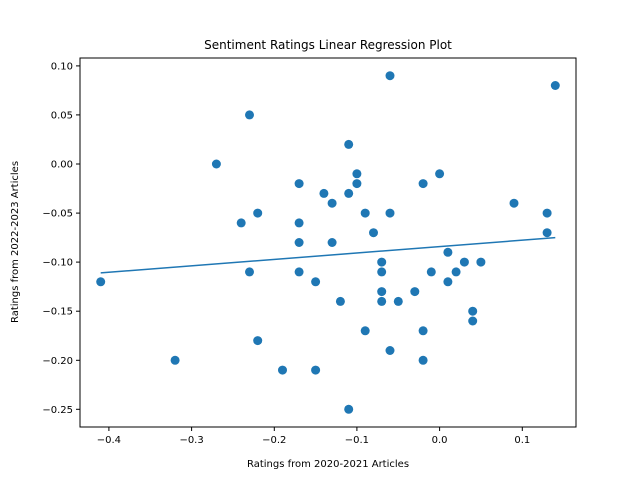 This screenshot has height=480, width=640. What do you see at coordinates (62, 165) in the screenshot?
I see `y-tick-label: 0.00` at bounding box center [62, 165].